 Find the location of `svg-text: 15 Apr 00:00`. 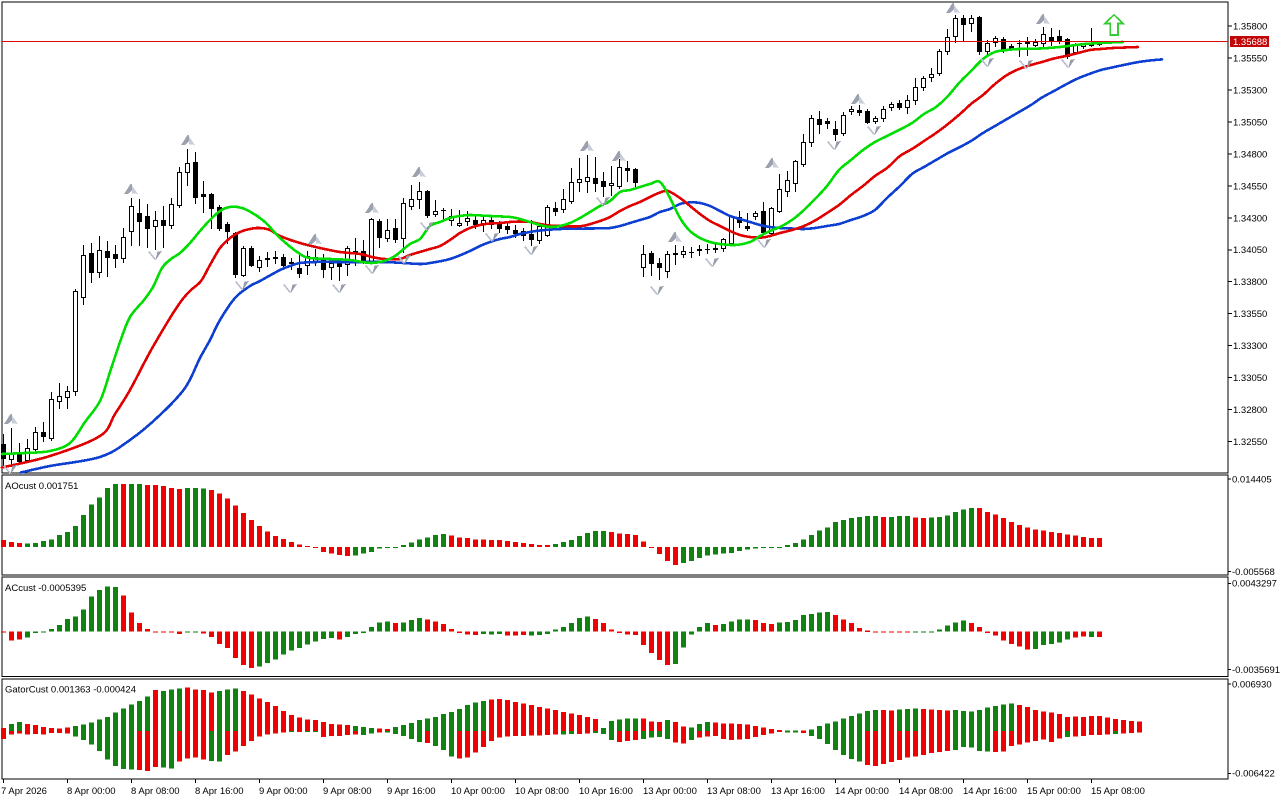

svg-text: 15 Apr 00:00 is located at coordinates (1054, 791).